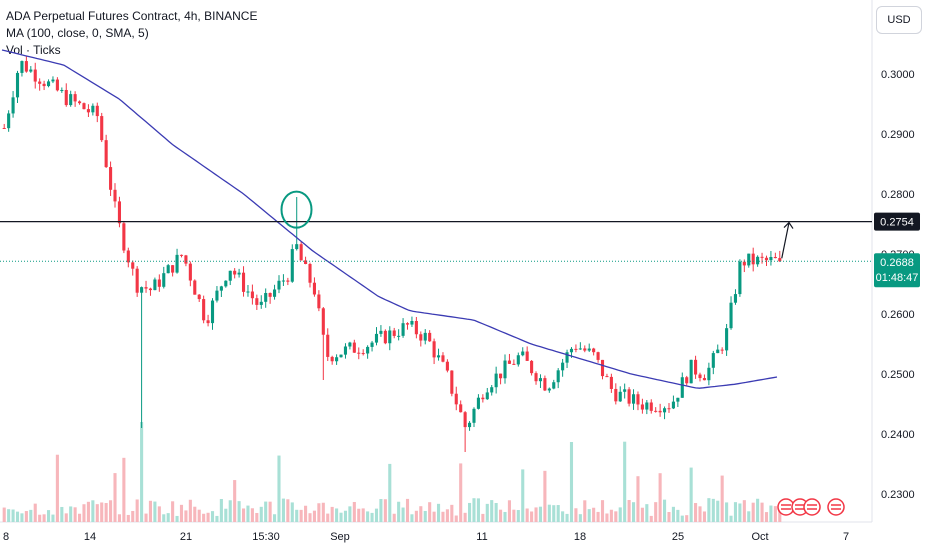 The width and height of the screenshot is (932, 550). I want to click on time-tick-label: Sep, so click(340, 537).